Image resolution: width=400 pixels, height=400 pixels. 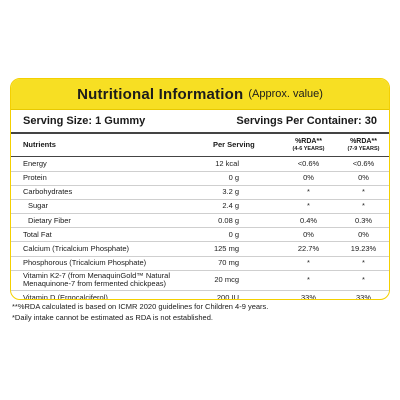 I want to click on header-rda-4-6-sub: (4-6 YEARS), so click(x=308, y=149).